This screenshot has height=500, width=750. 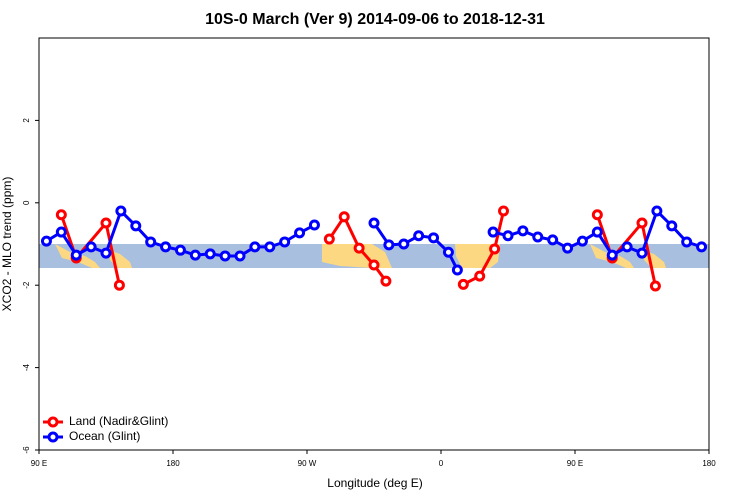 What do you see at coordinates (26, 367) in the screenshot?
I see `y-tick-label: -4` at bounding box center [26, 367].